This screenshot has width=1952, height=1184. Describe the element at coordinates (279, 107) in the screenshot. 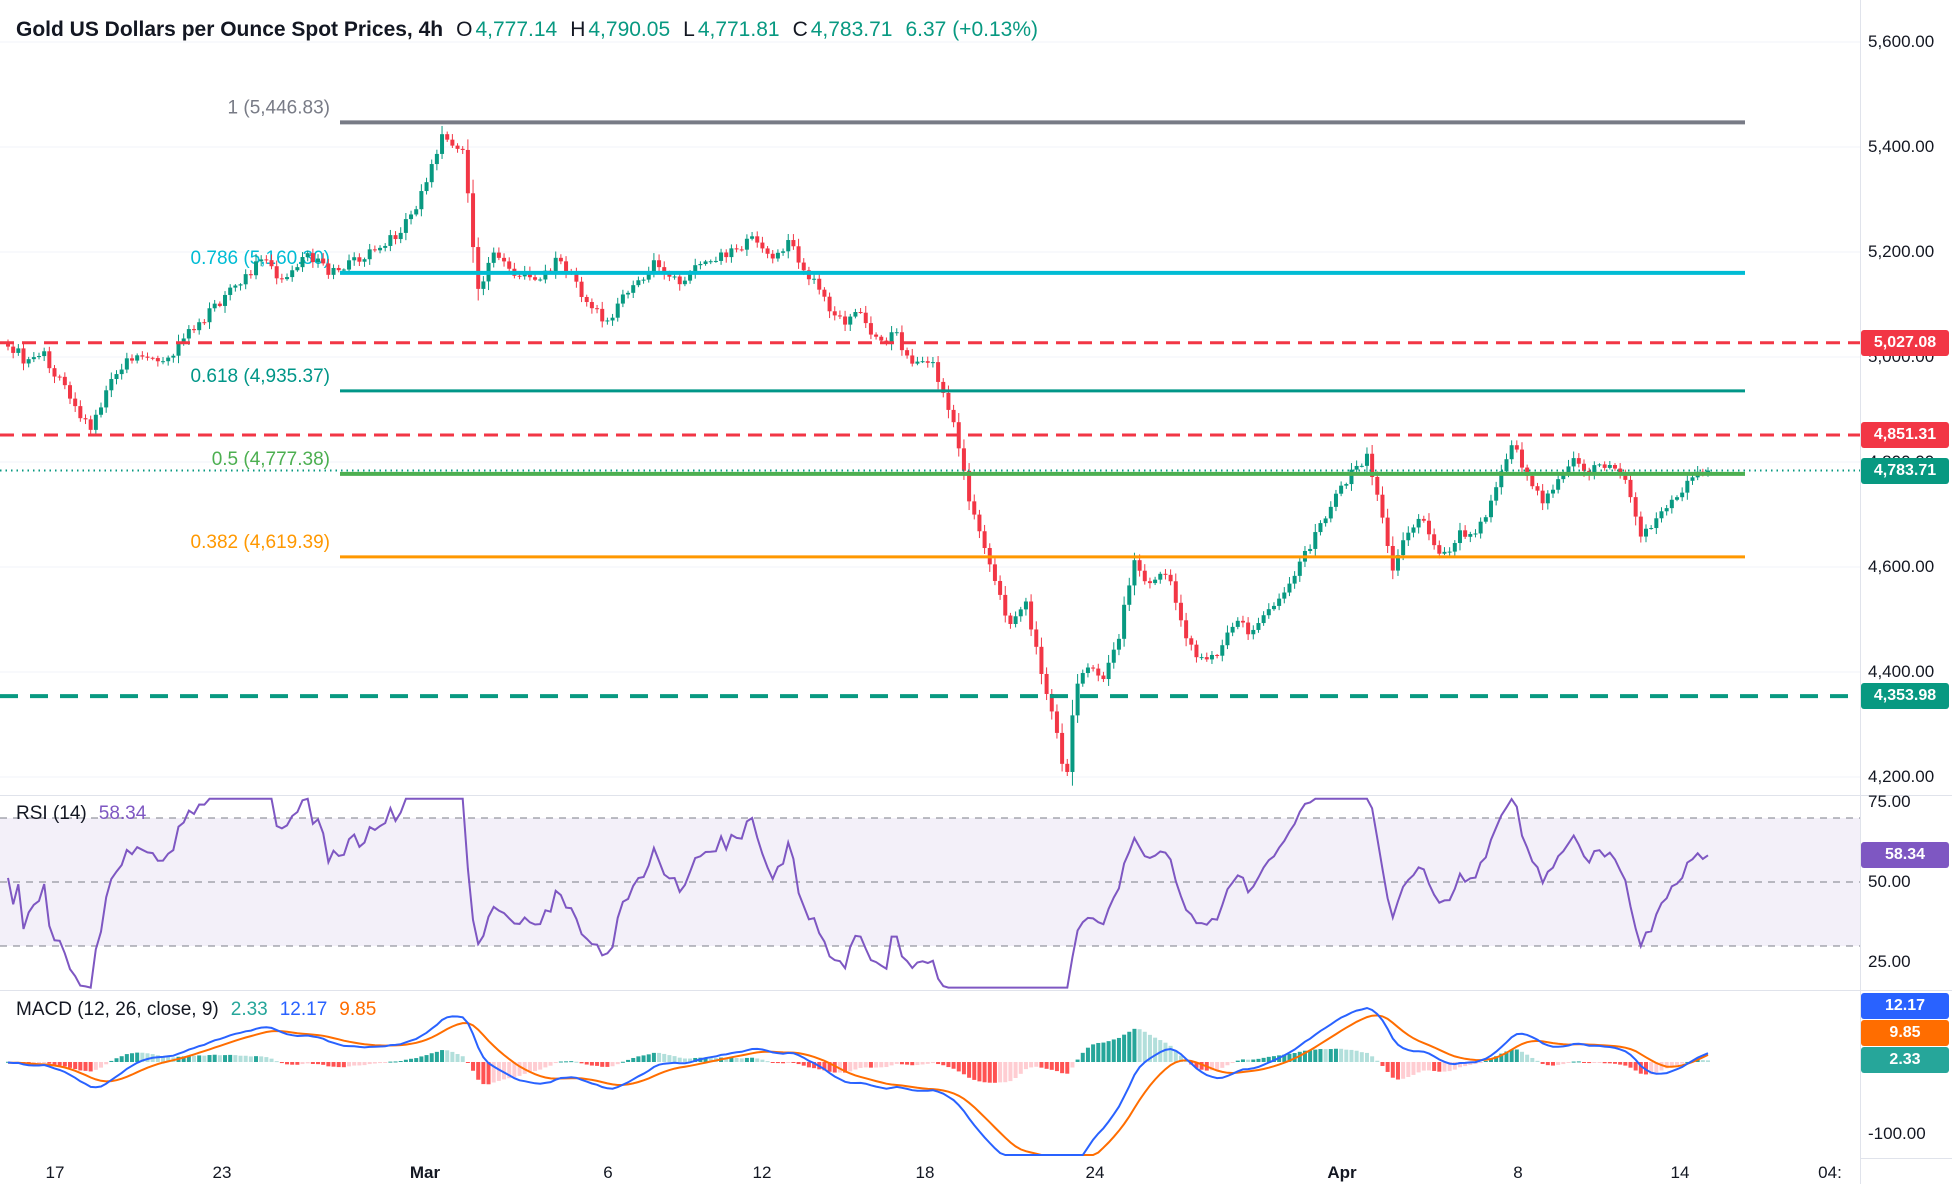

I see `fib-label: 1 (5,446.83)` at that location.